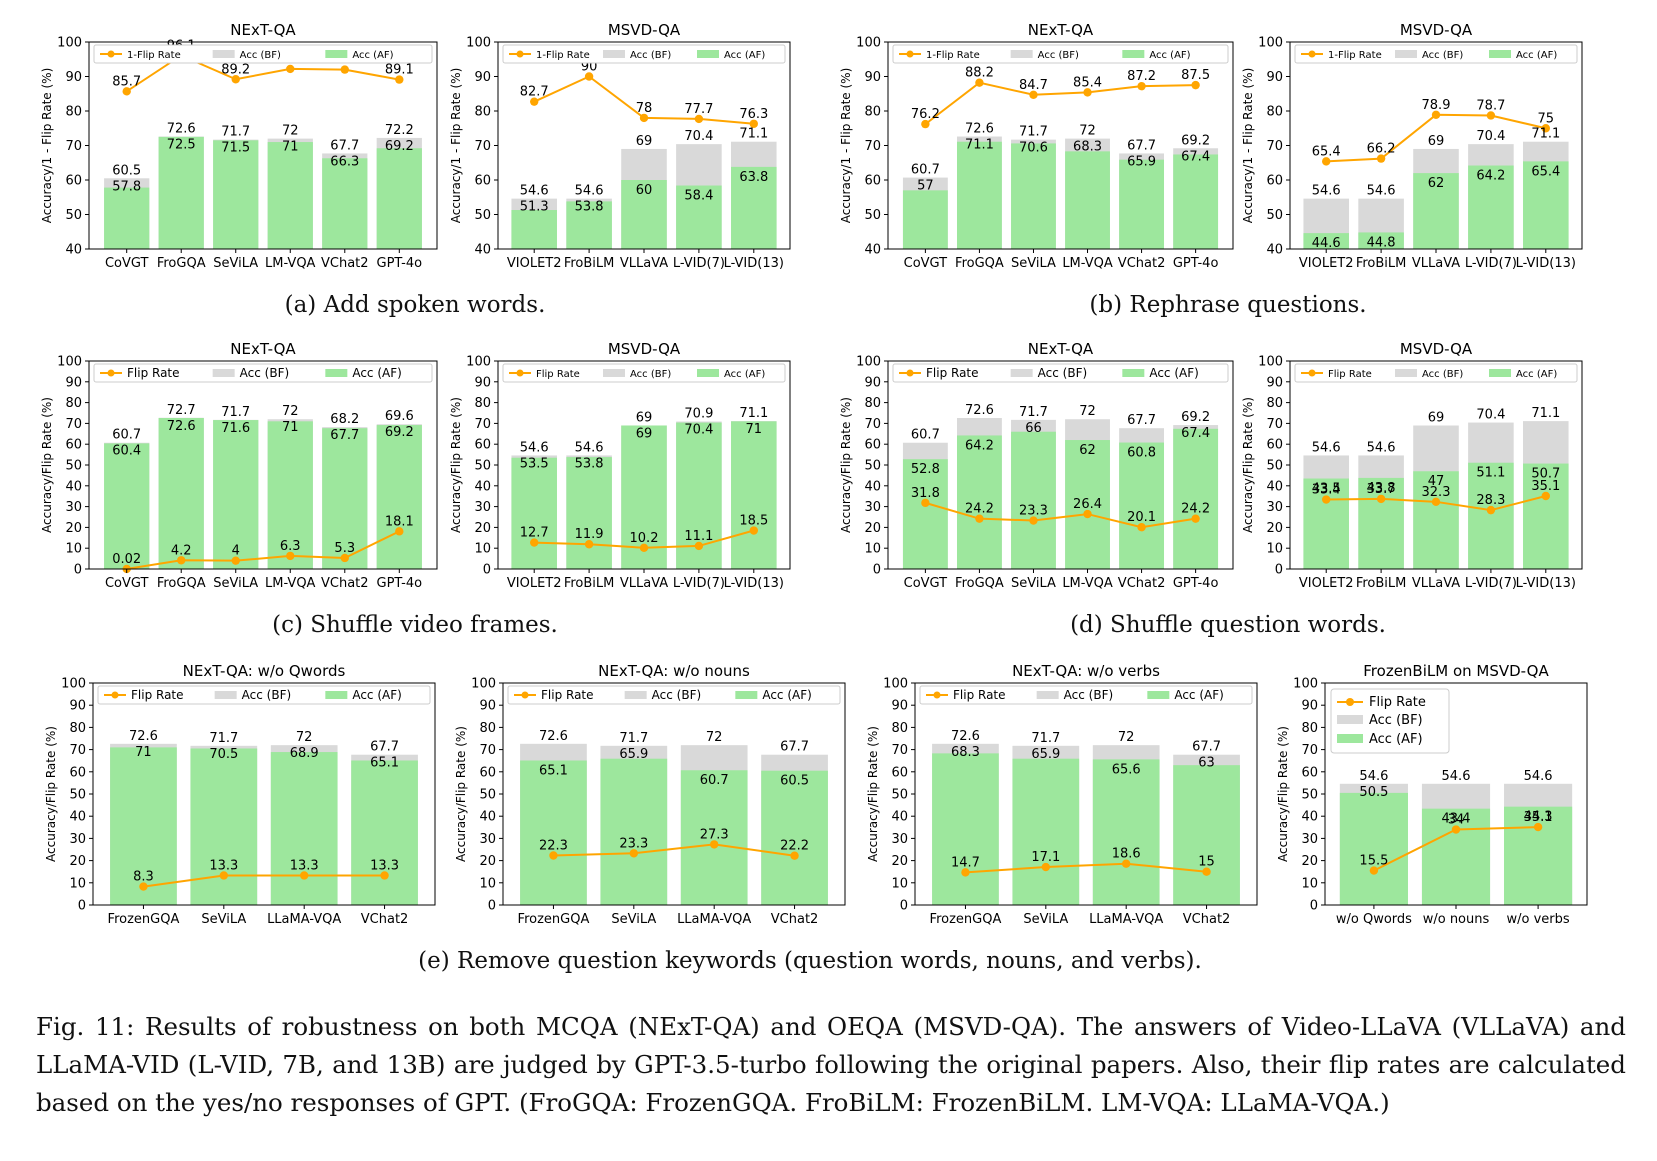 This screenshot has height=1161, width=1657. I want to click on x-tick-label: L-VID(7), so click(699, 583).